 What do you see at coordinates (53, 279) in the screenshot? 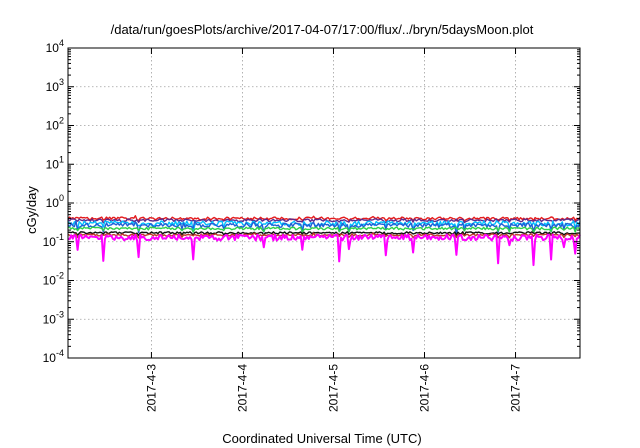
I see `y-tick-label: 10⁻²` at bounding box center [53, 279].